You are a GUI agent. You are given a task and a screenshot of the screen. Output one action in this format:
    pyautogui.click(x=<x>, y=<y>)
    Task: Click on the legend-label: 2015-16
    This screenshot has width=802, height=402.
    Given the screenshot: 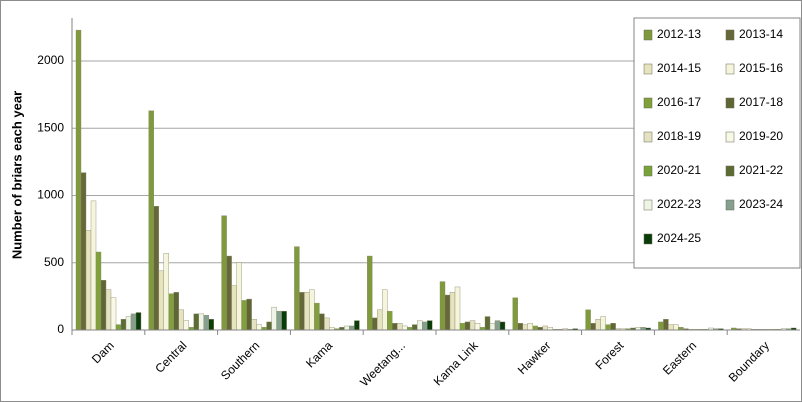 What is the action you would take?
    pyautogui.click(x=761, y=68)
    